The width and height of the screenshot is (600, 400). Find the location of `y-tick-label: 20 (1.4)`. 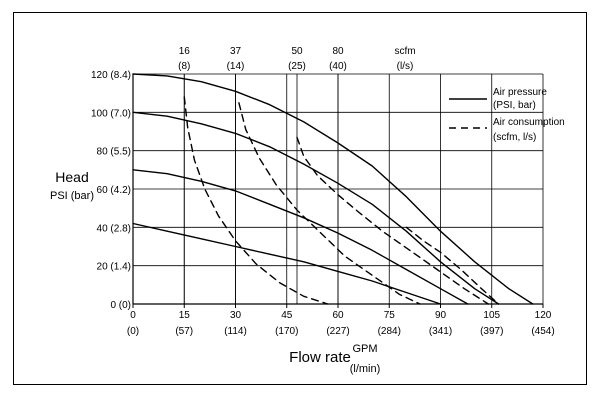

y-tick-label: 20 (1.4) is located at coordinates (114, 267).